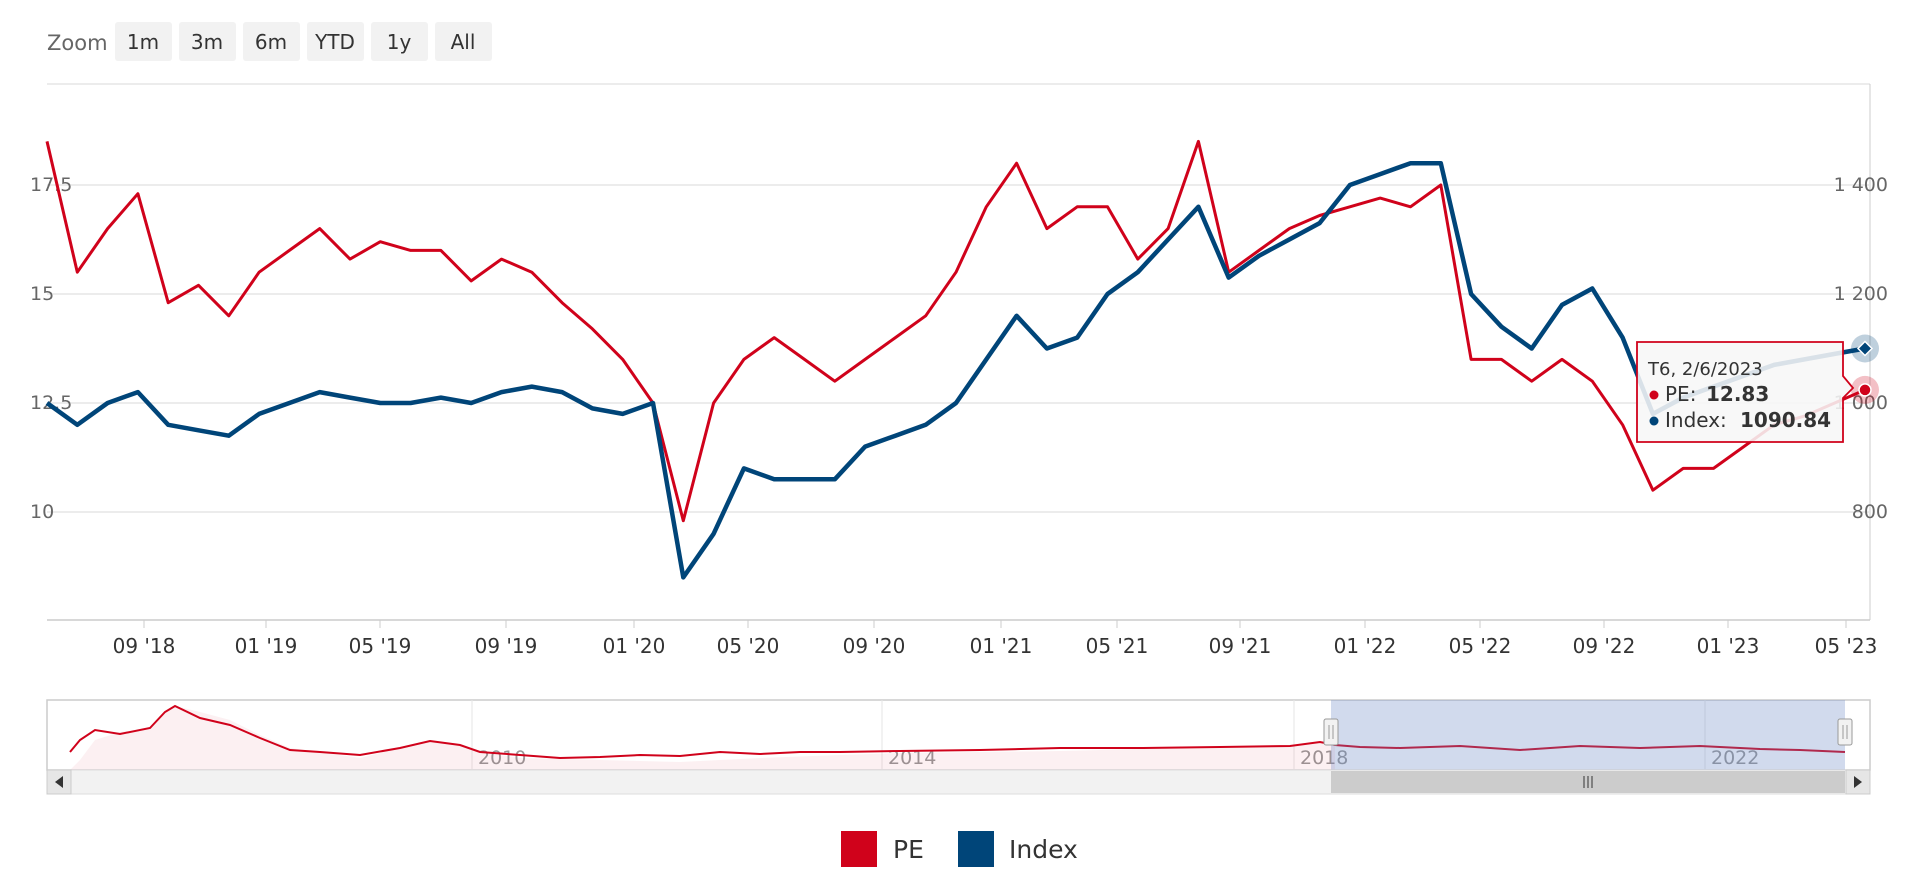 This screenshot has height=887, width=1920. Describe the element at coordinates (1735, 758) in the screenshot. I see `navigator-year-label: 2022` at that location.